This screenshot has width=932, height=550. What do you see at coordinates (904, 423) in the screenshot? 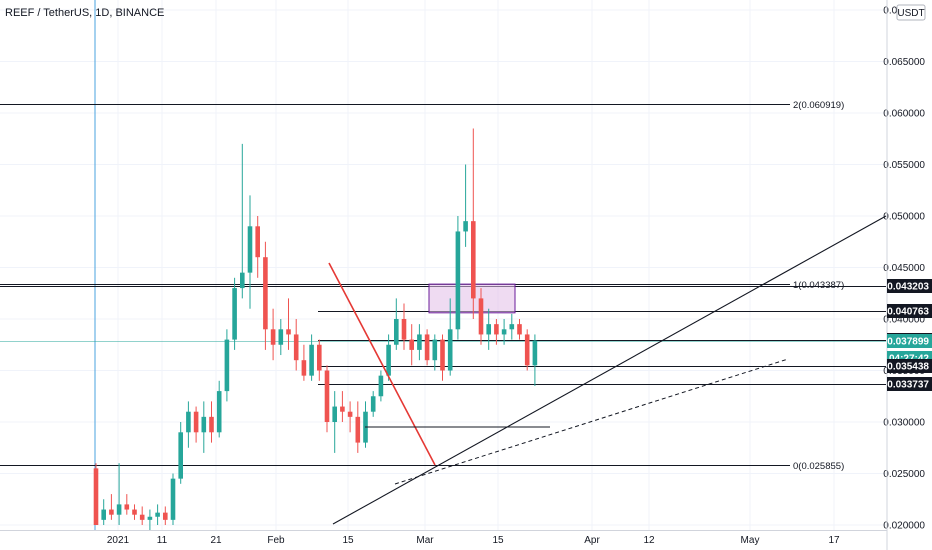
I see `y-tick-label: 0.030000` at bounding box center [904, 423].